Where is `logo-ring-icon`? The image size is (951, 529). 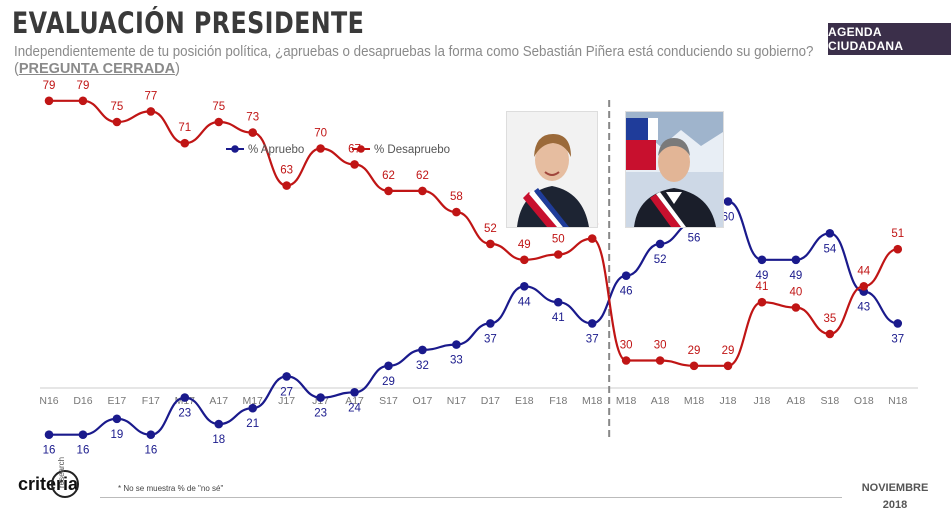
logo-ring-icon is located at coordinates (65, 484).